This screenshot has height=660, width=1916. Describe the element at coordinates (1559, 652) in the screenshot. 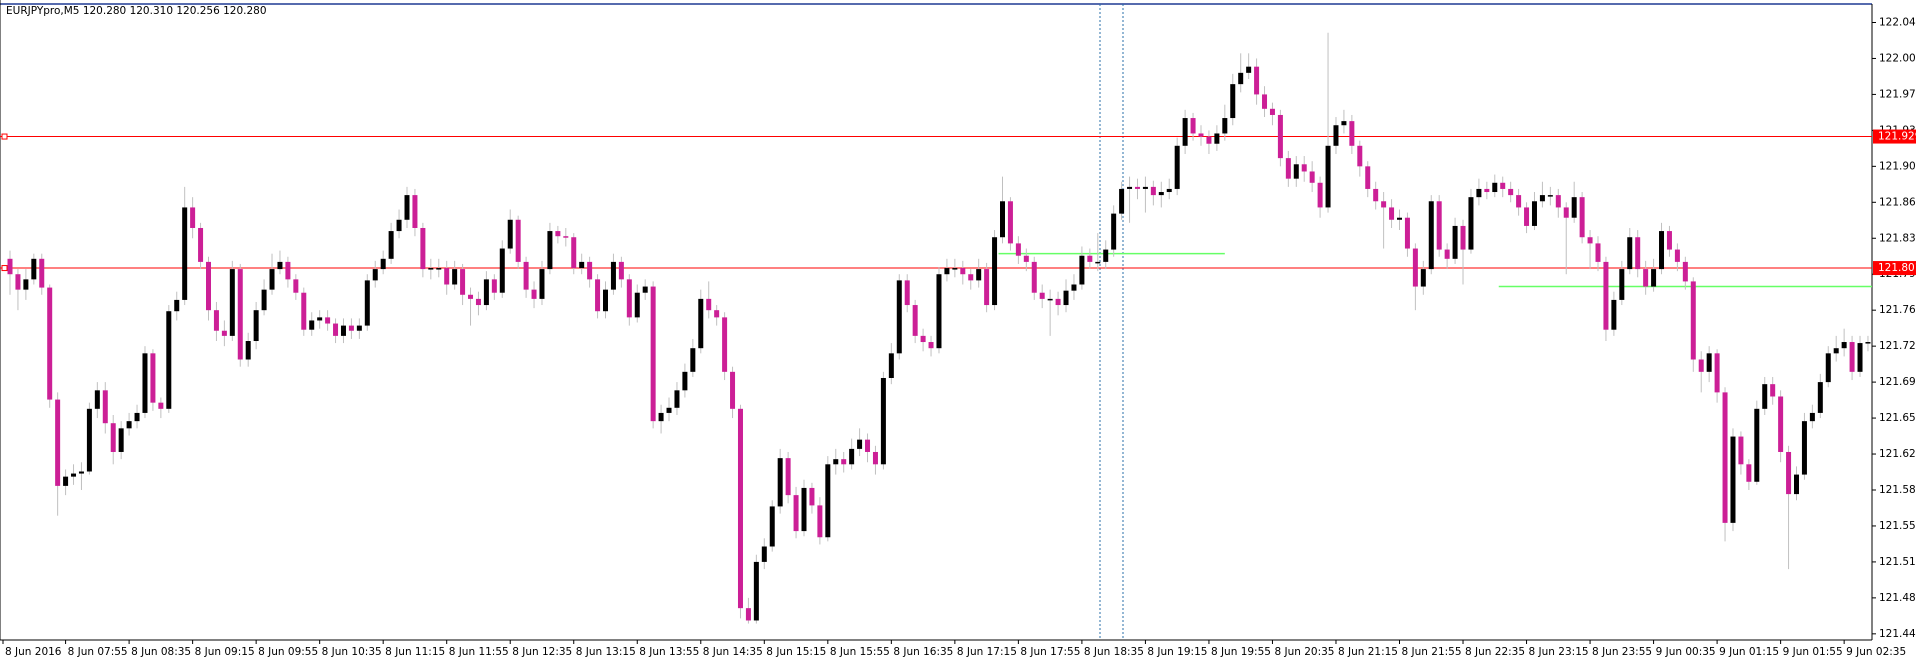

I see `x-tick-label: 8 Jun 23:15` at that location.